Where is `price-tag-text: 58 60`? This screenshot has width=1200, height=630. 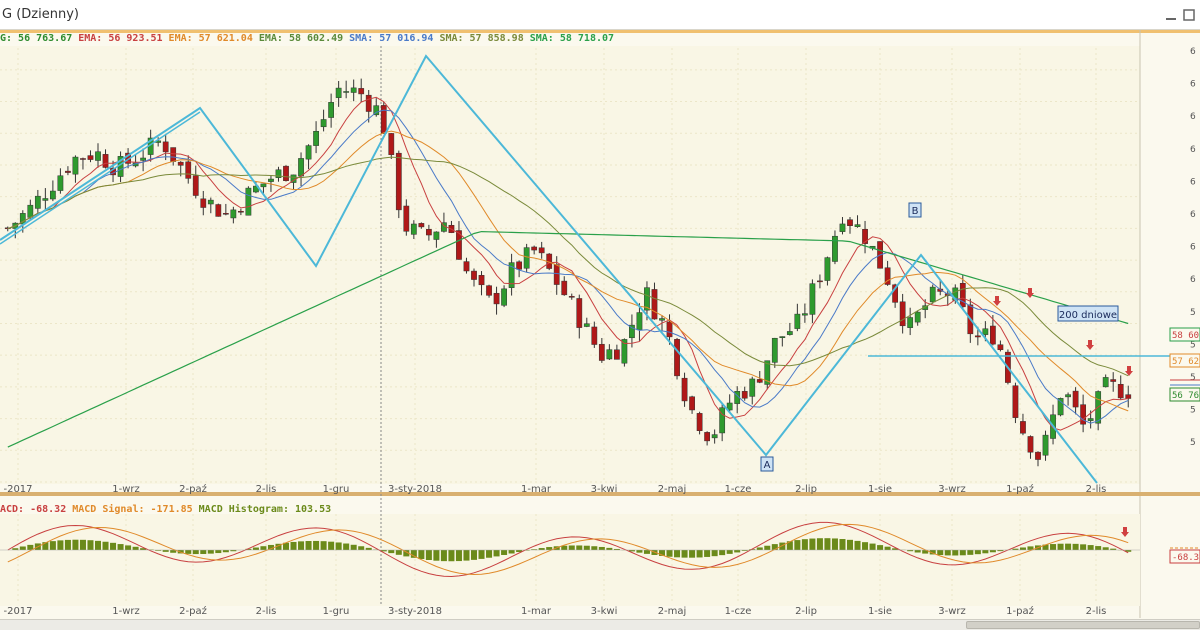 price-tag-text: 58 60 is located at coordinates (1185, 336).